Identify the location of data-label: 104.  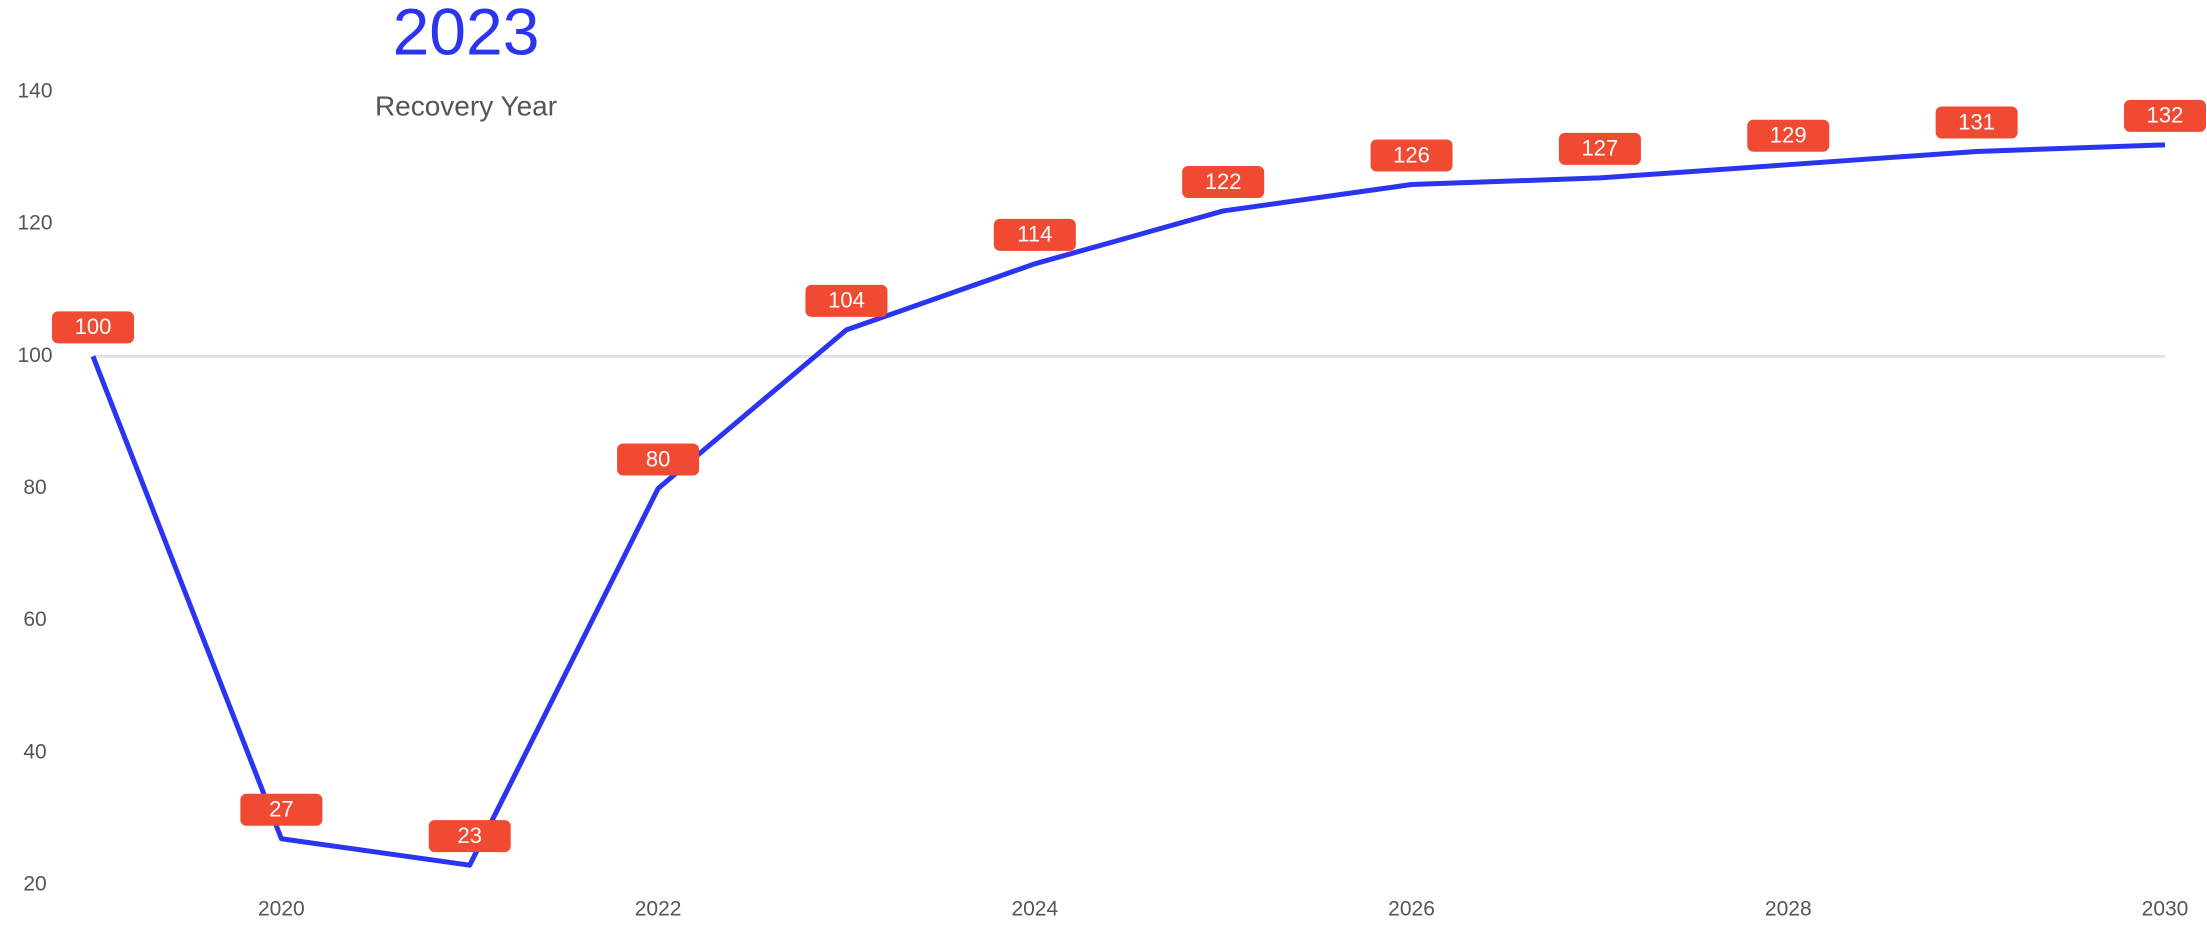
(846, 300).